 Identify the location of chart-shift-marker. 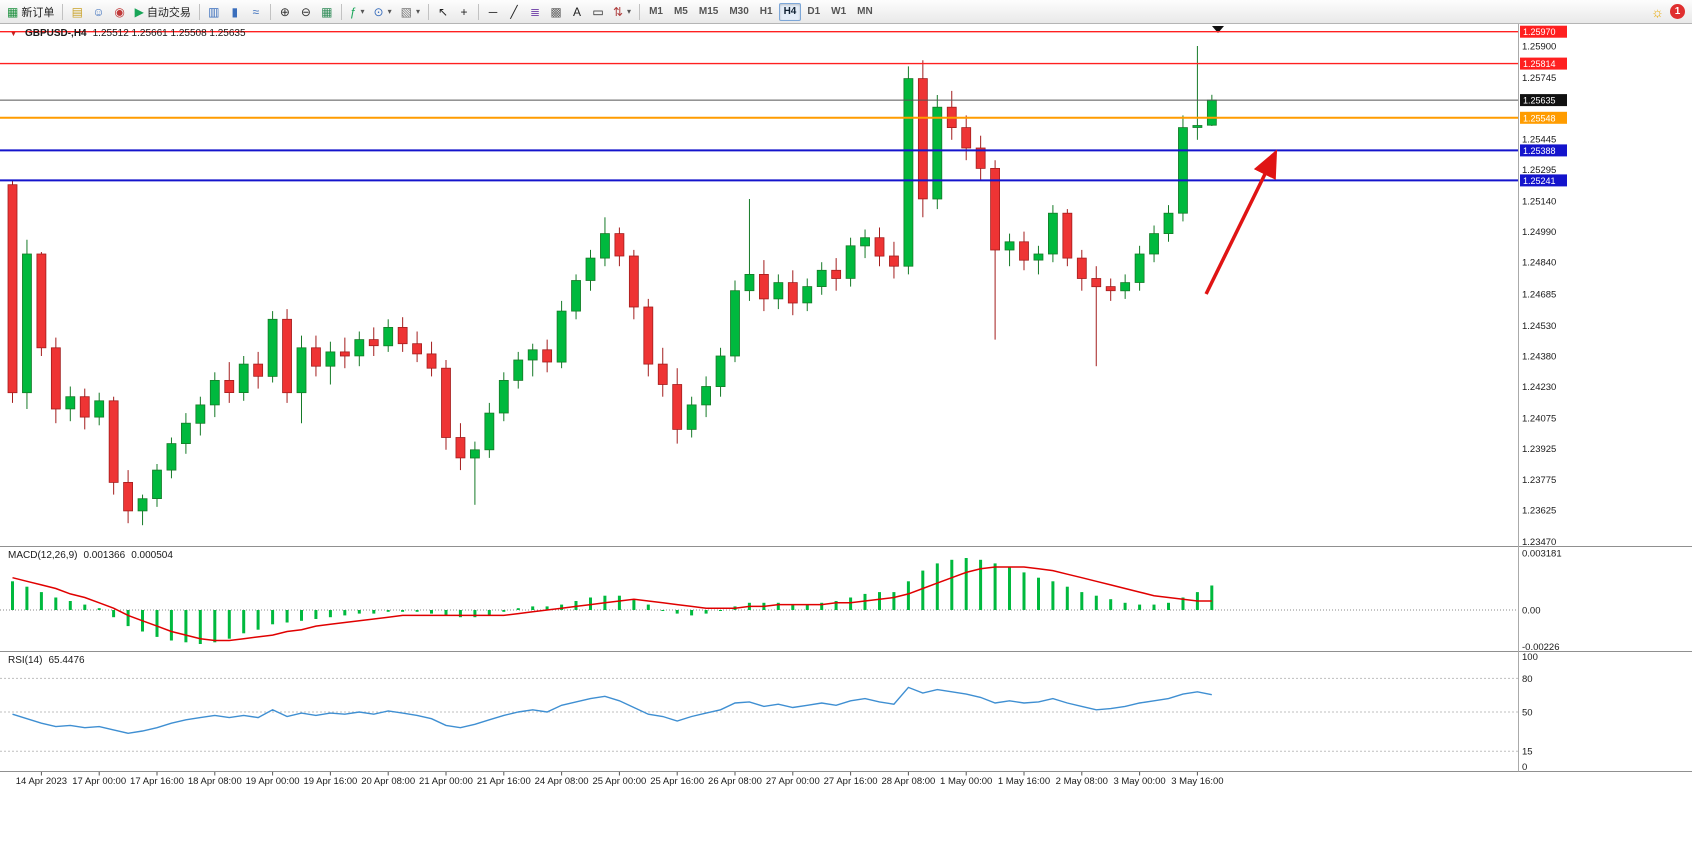
(1218, 29).